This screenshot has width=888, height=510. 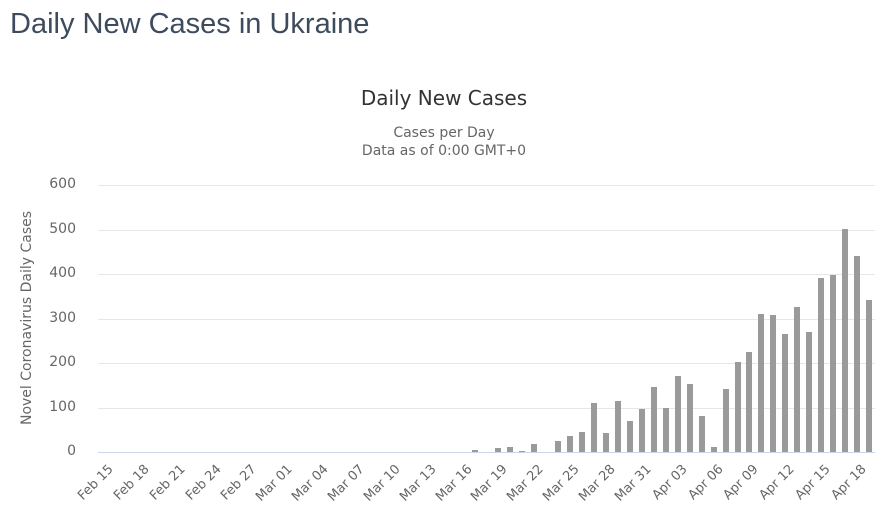 I want to click on x-tick-label-mar-01: Mar 01, so click(x=274, y=483).